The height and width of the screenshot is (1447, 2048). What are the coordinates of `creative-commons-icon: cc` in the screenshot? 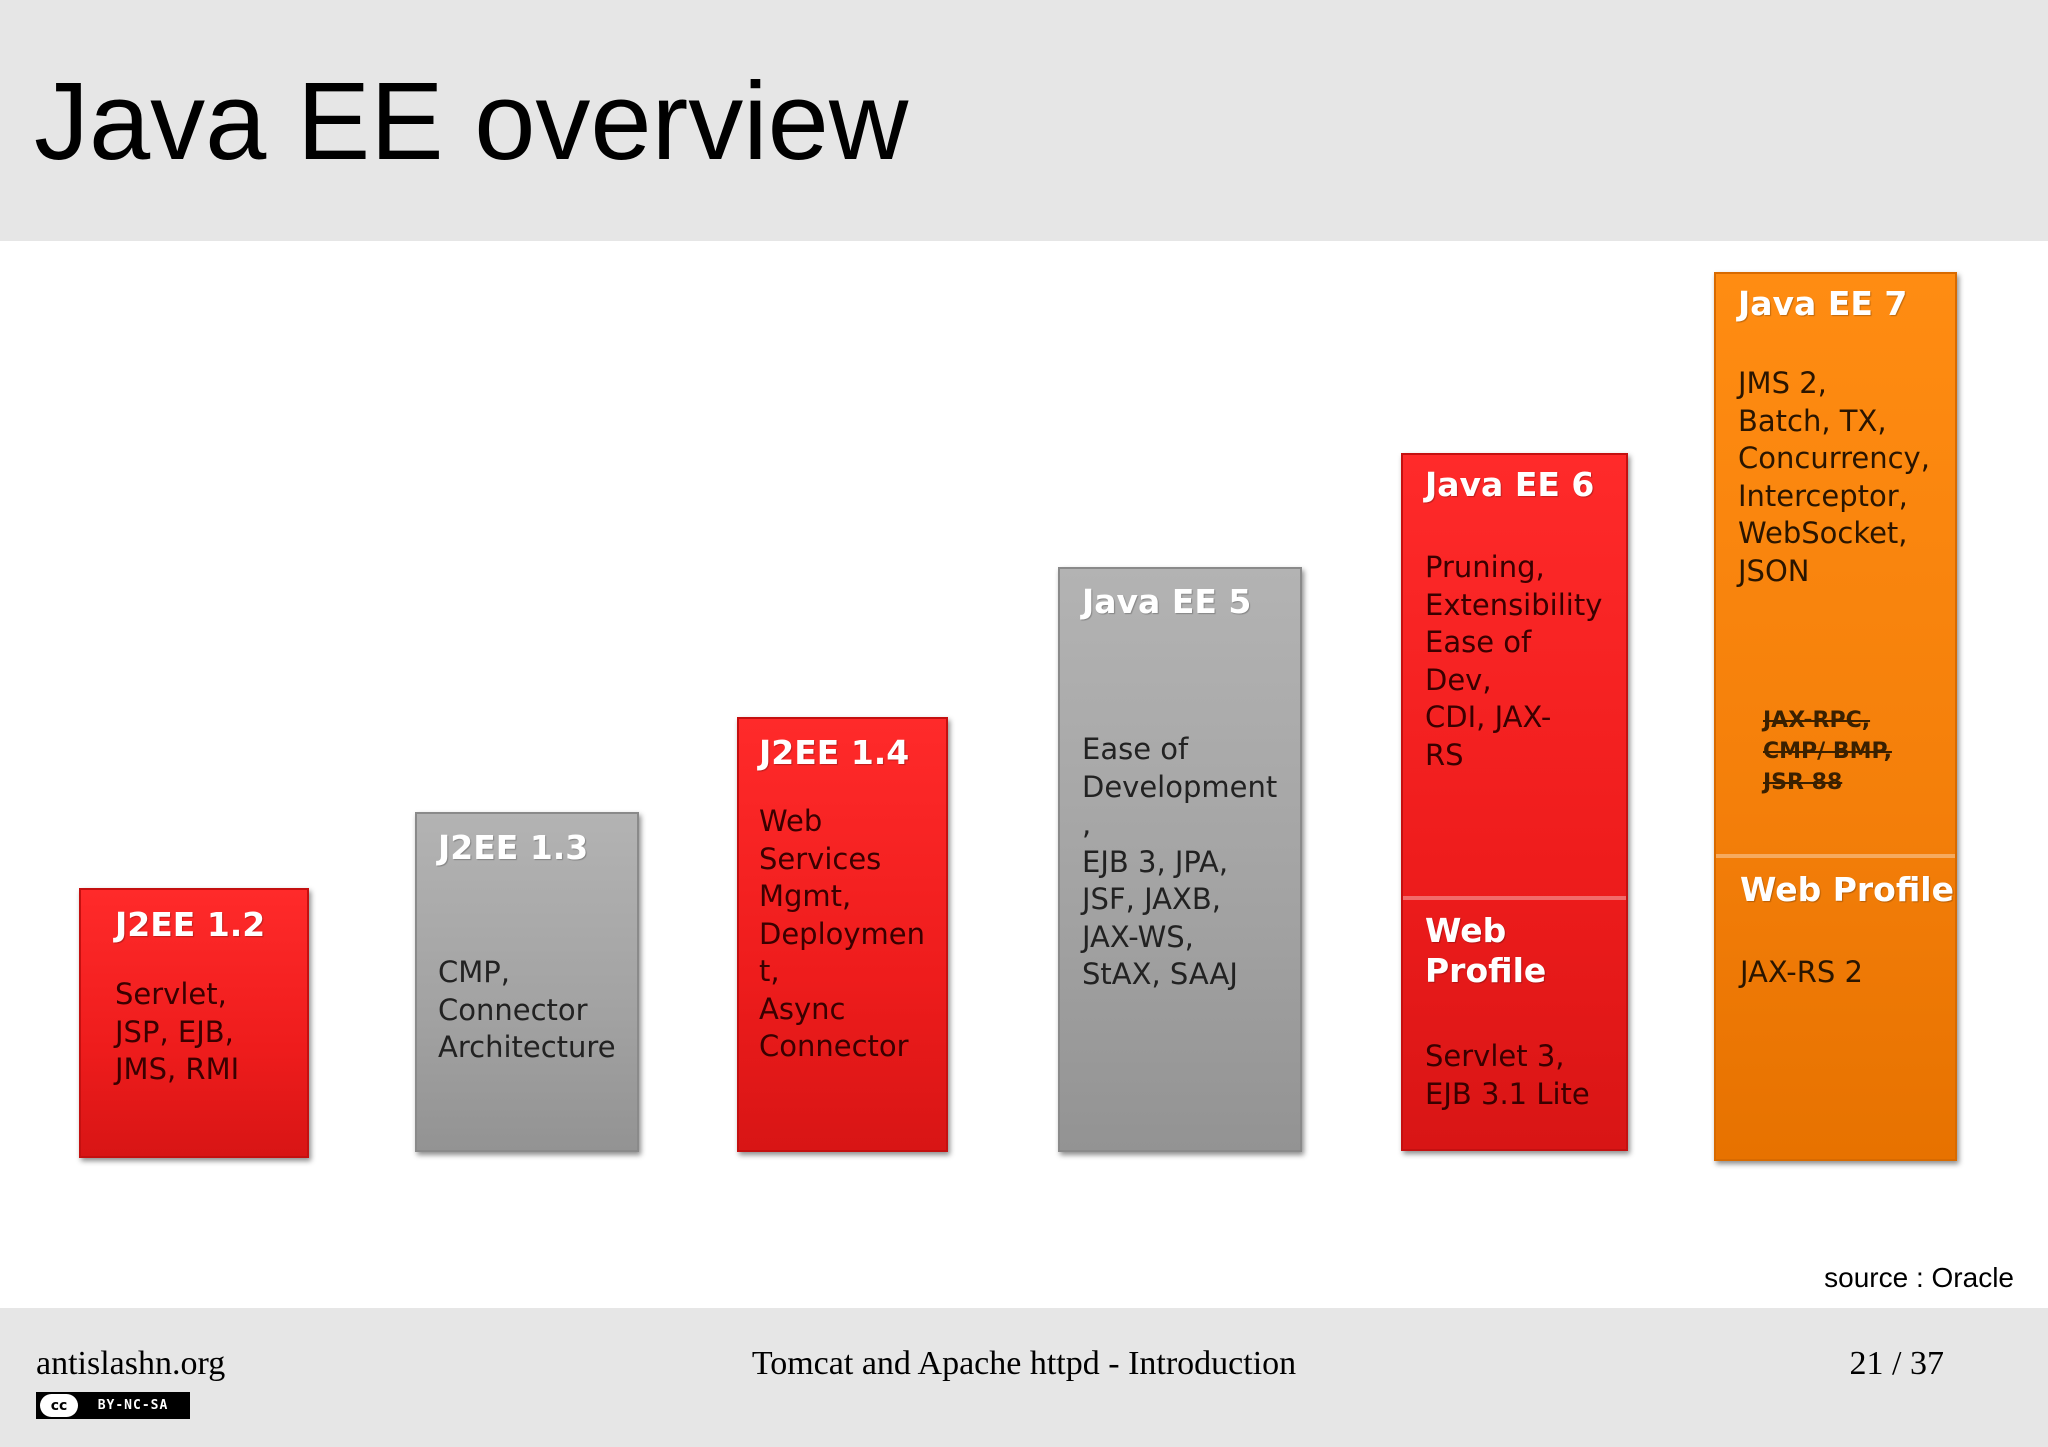 It's located at (59, 1405).